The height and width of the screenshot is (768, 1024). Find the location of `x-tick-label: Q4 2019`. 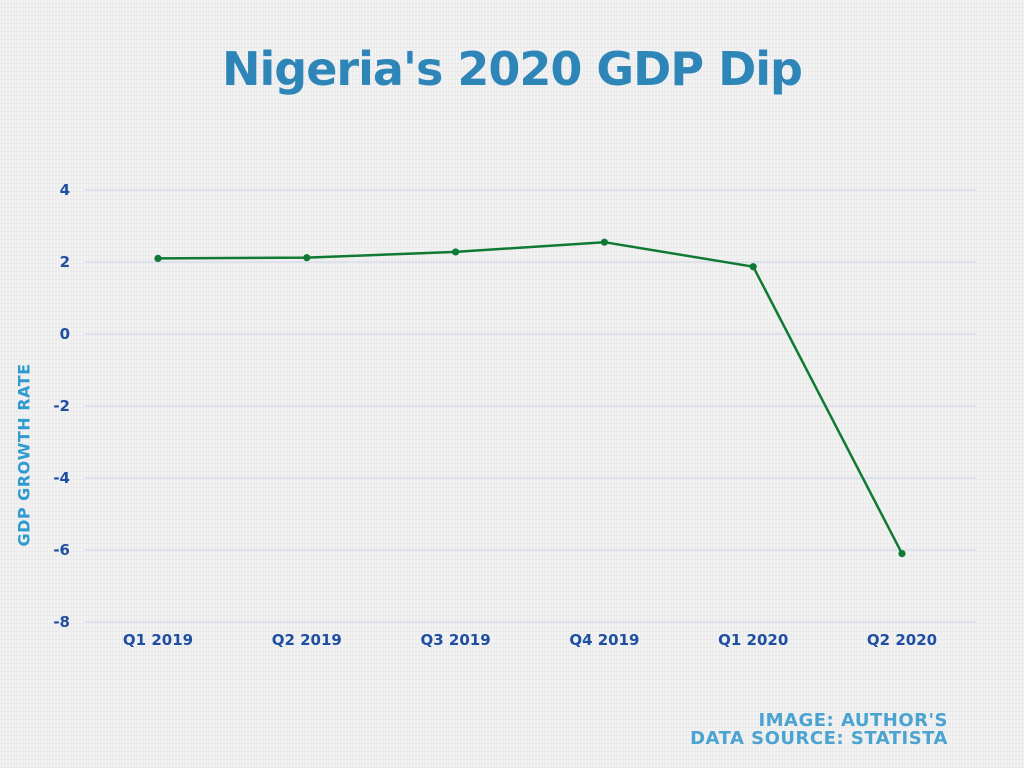

x-tick-label: Q4 2019 is located at coordinates (604, 640).